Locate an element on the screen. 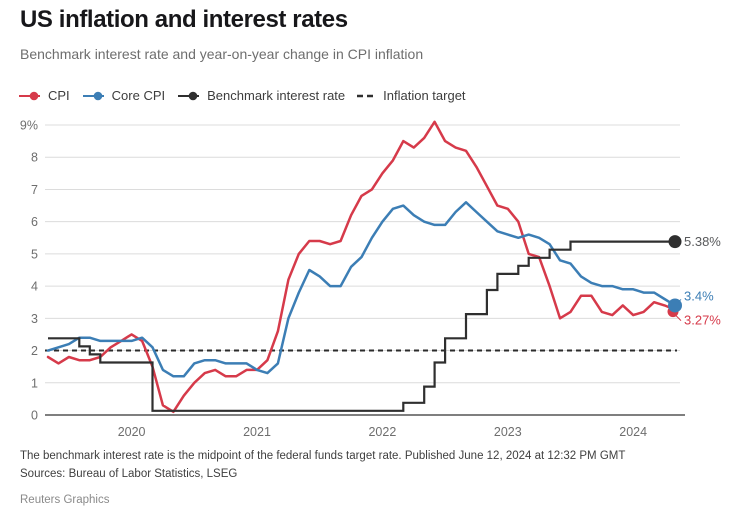  y-tick-label: 8 is located at coordinates (34, 158).